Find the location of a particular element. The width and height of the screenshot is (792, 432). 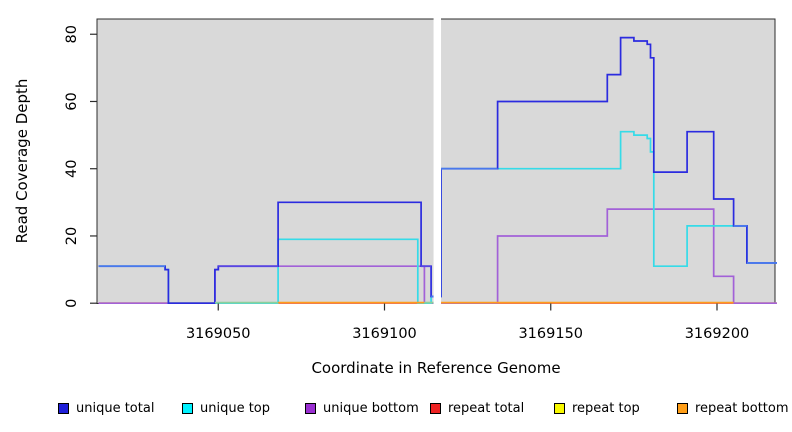

legend-label: unique bottom is located at coordinates (371, 408).